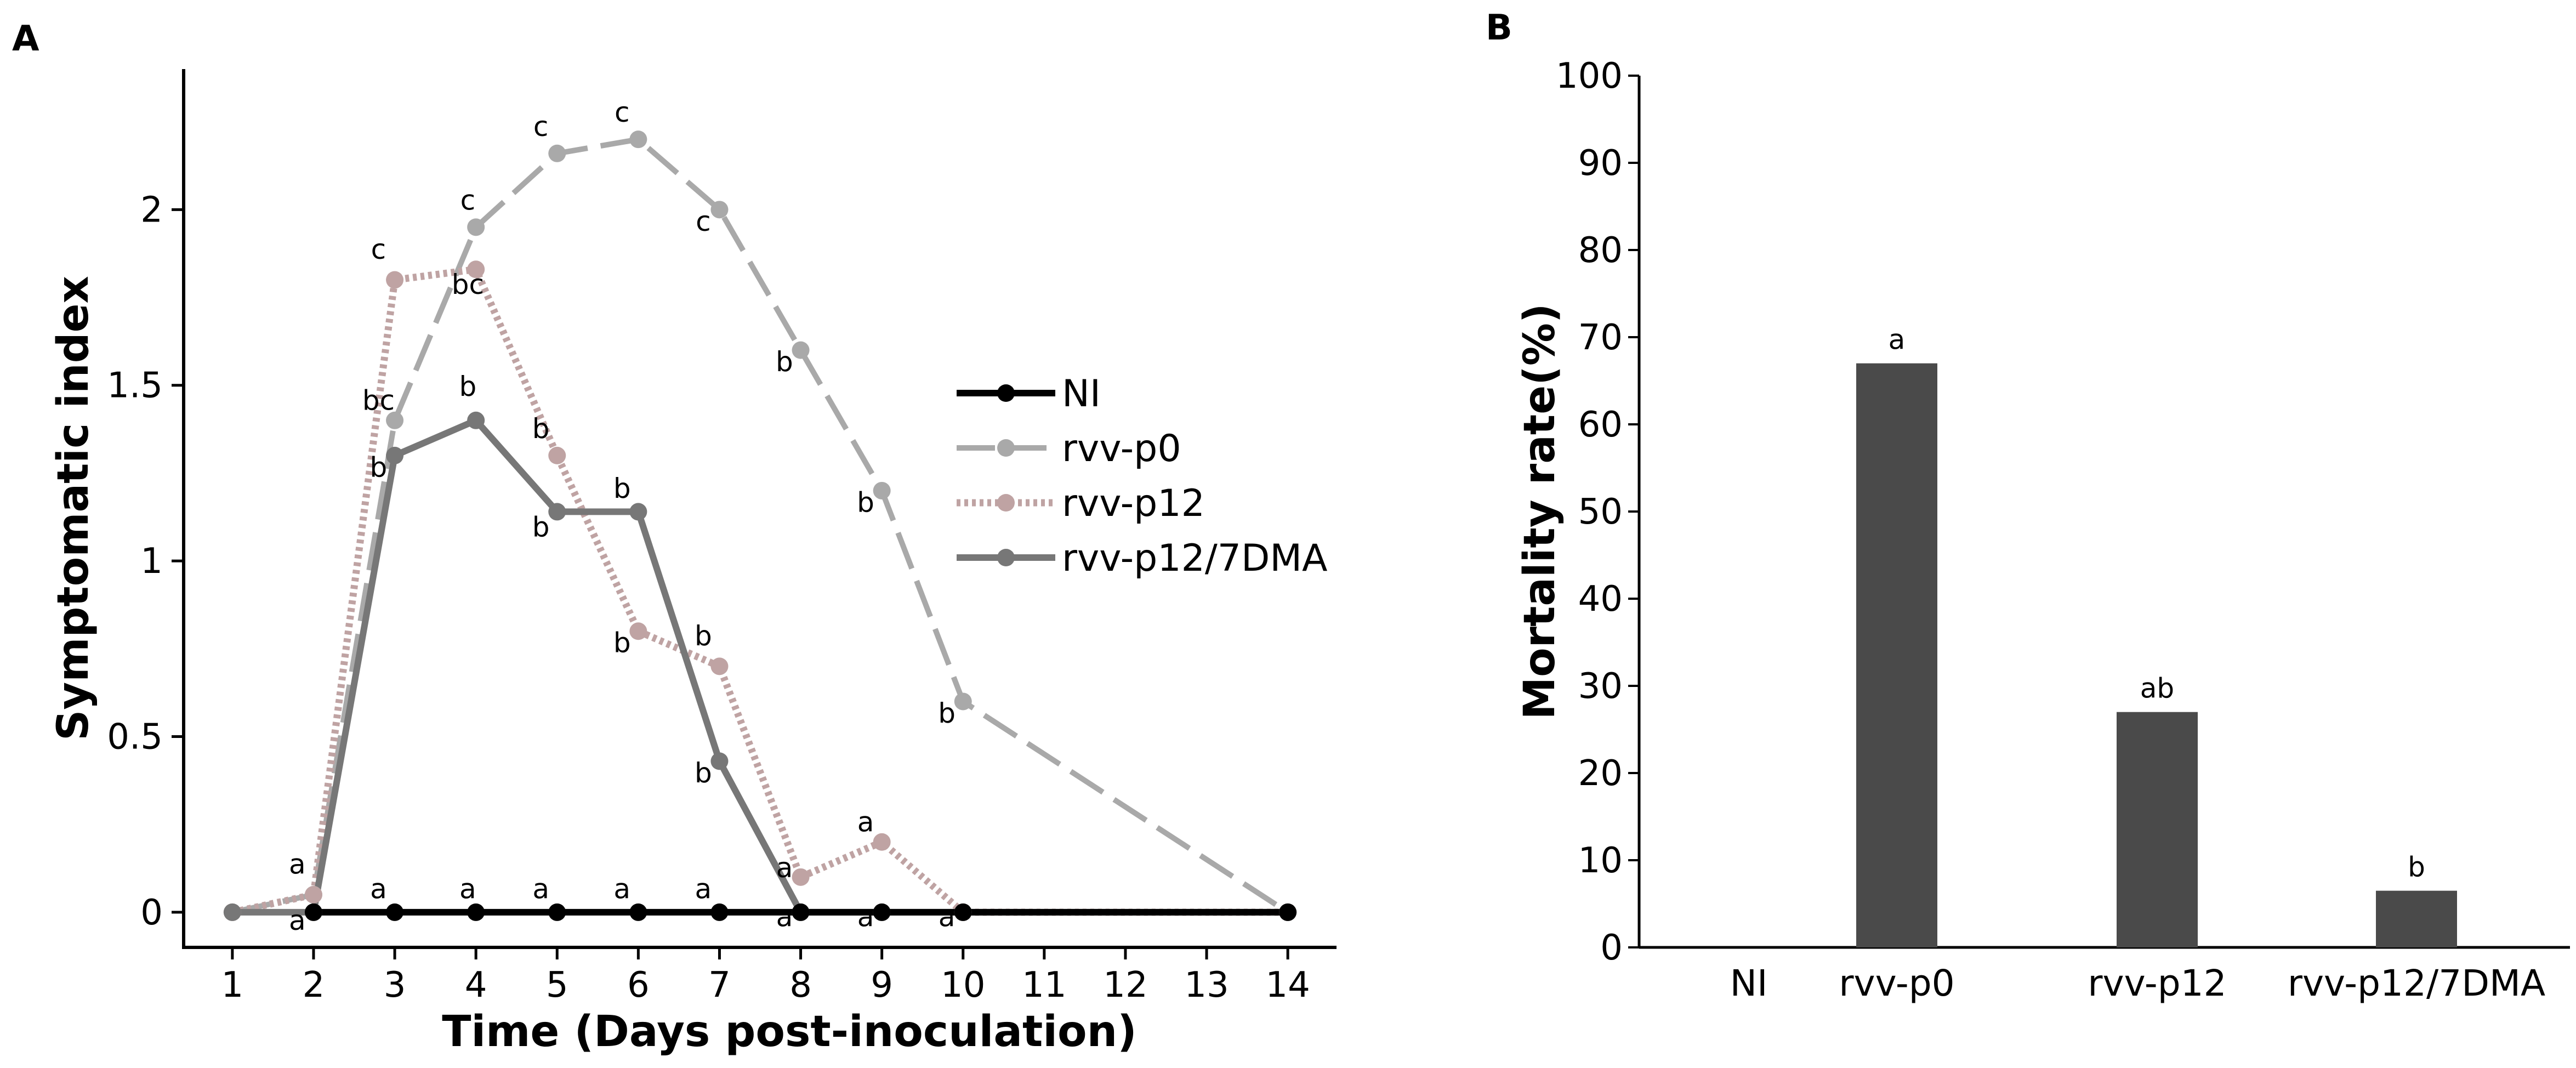 This screenshot has height=1068, width=2576. What do you see at coordinates (1121, 448) in the screenshot?
I see `legend-label: rvv-p0` at bounding box center [1121, 448].